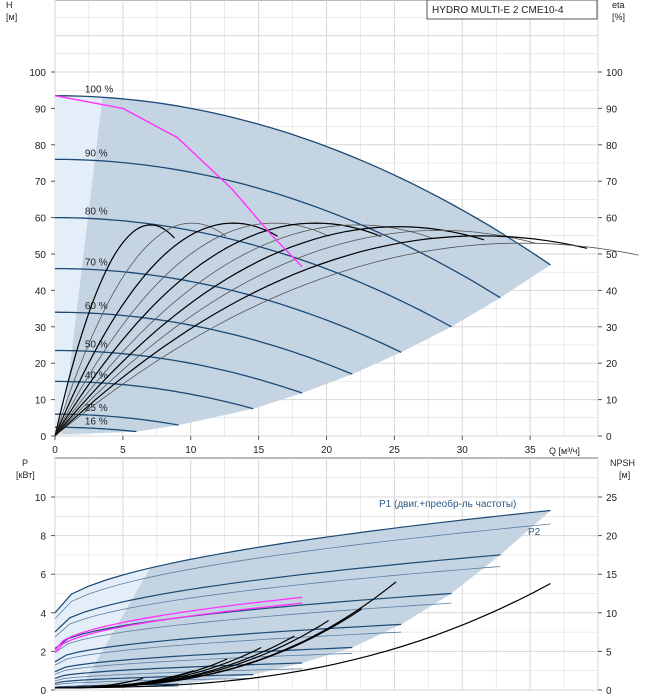  What do you see at coordinates (395, 450) in the screenshot?
I see `x-tick-label: 25` at bounding box center [395, 450].